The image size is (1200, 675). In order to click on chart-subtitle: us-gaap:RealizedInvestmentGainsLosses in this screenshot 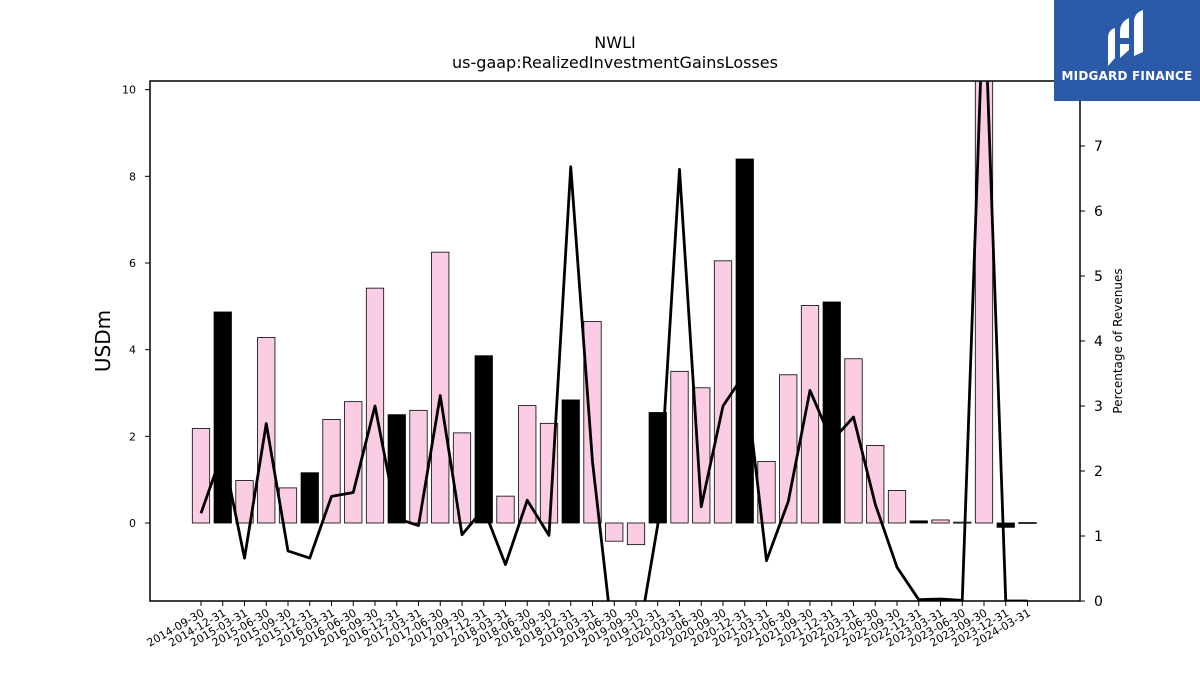, I will do `click(615, 62)`.